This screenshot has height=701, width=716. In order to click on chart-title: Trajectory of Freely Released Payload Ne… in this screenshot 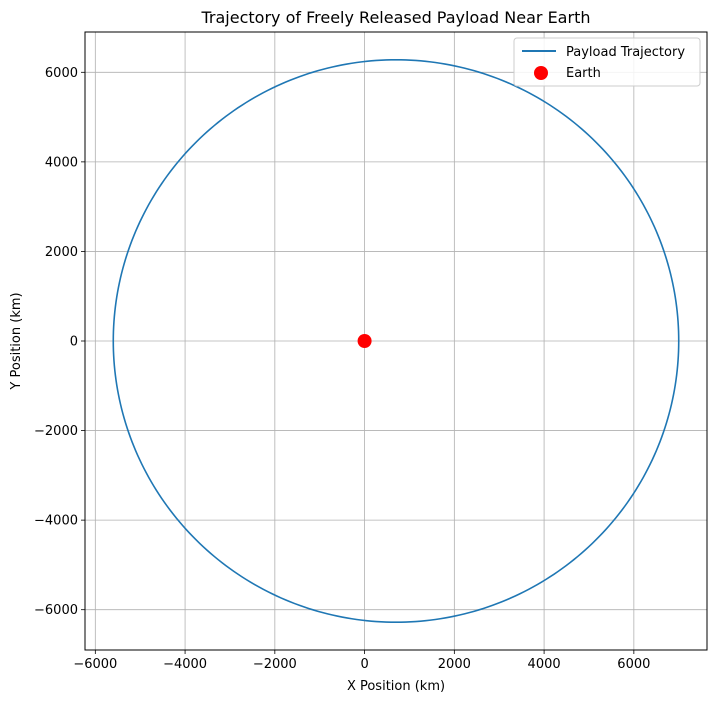, I will do `click(396, 17)`.